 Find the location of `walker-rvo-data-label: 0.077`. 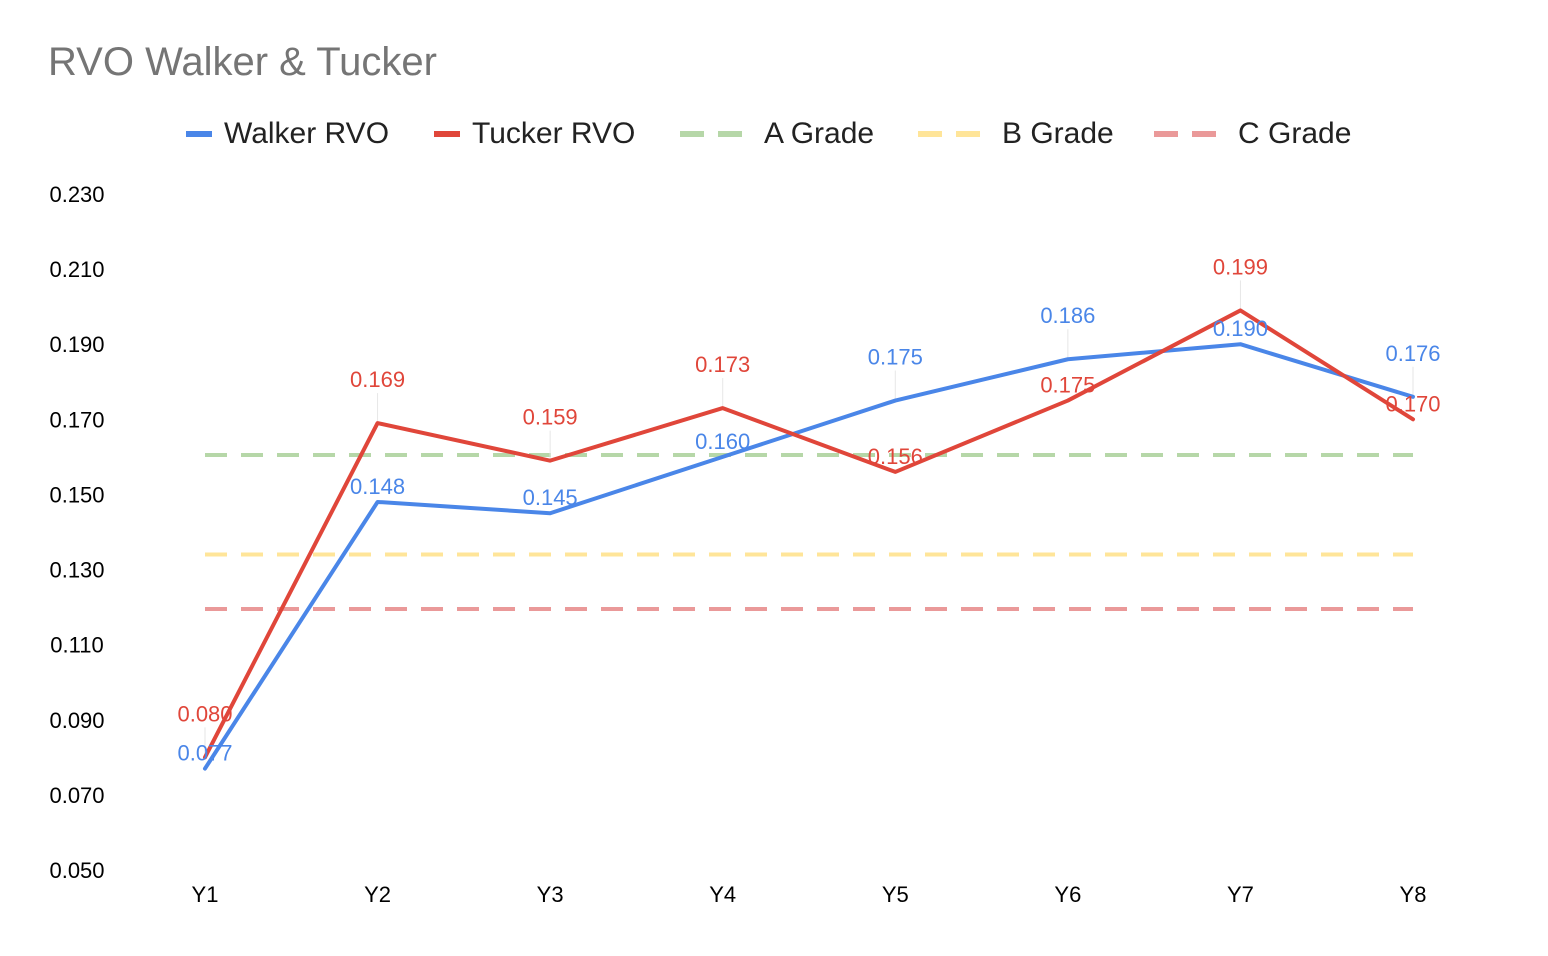

walker-rvo-data-label: 0.077 is located at coordinates (204, 753).